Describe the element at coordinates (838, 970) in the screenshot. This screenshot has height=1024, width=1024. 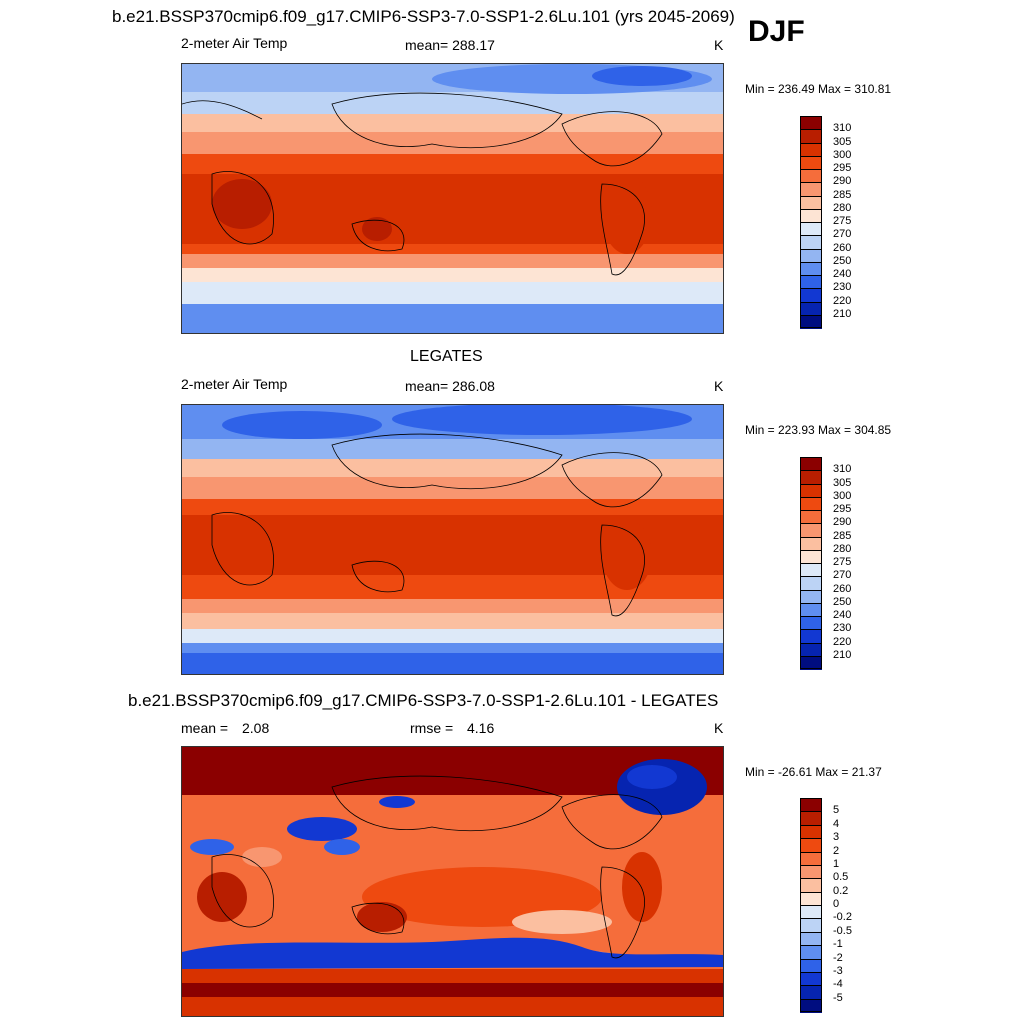
I see `colorbar-tick-label: -3` at that location.